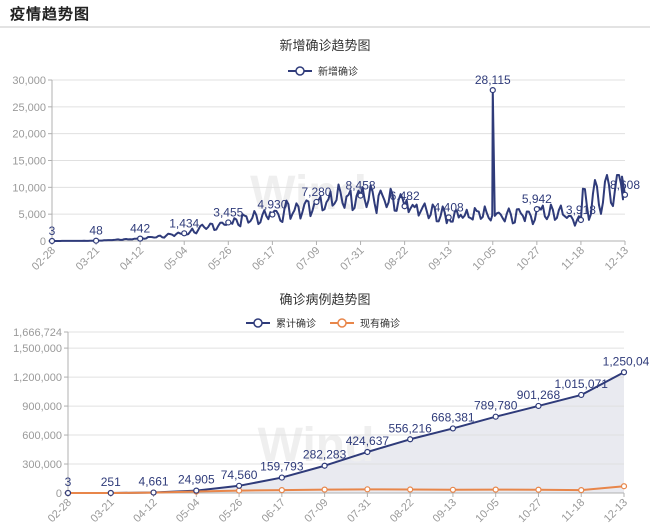  I want to click on data-label: 74,560, so click(239, 475).